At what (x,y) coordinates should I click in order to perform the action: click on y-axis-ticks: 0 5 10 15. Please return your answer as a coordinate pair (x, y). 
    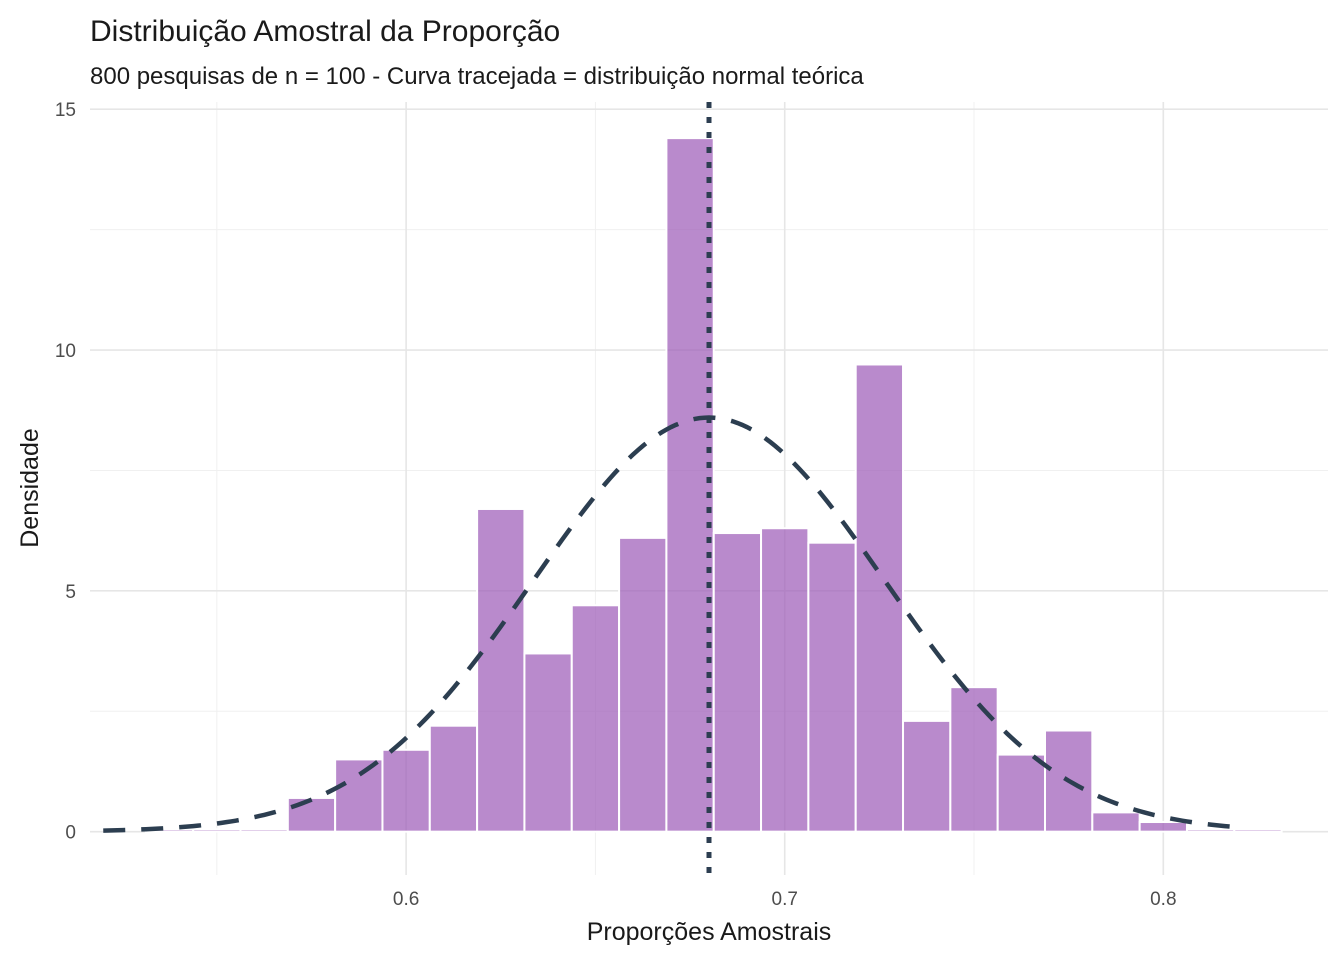
    Looking at the image, I should click on (65, 471).